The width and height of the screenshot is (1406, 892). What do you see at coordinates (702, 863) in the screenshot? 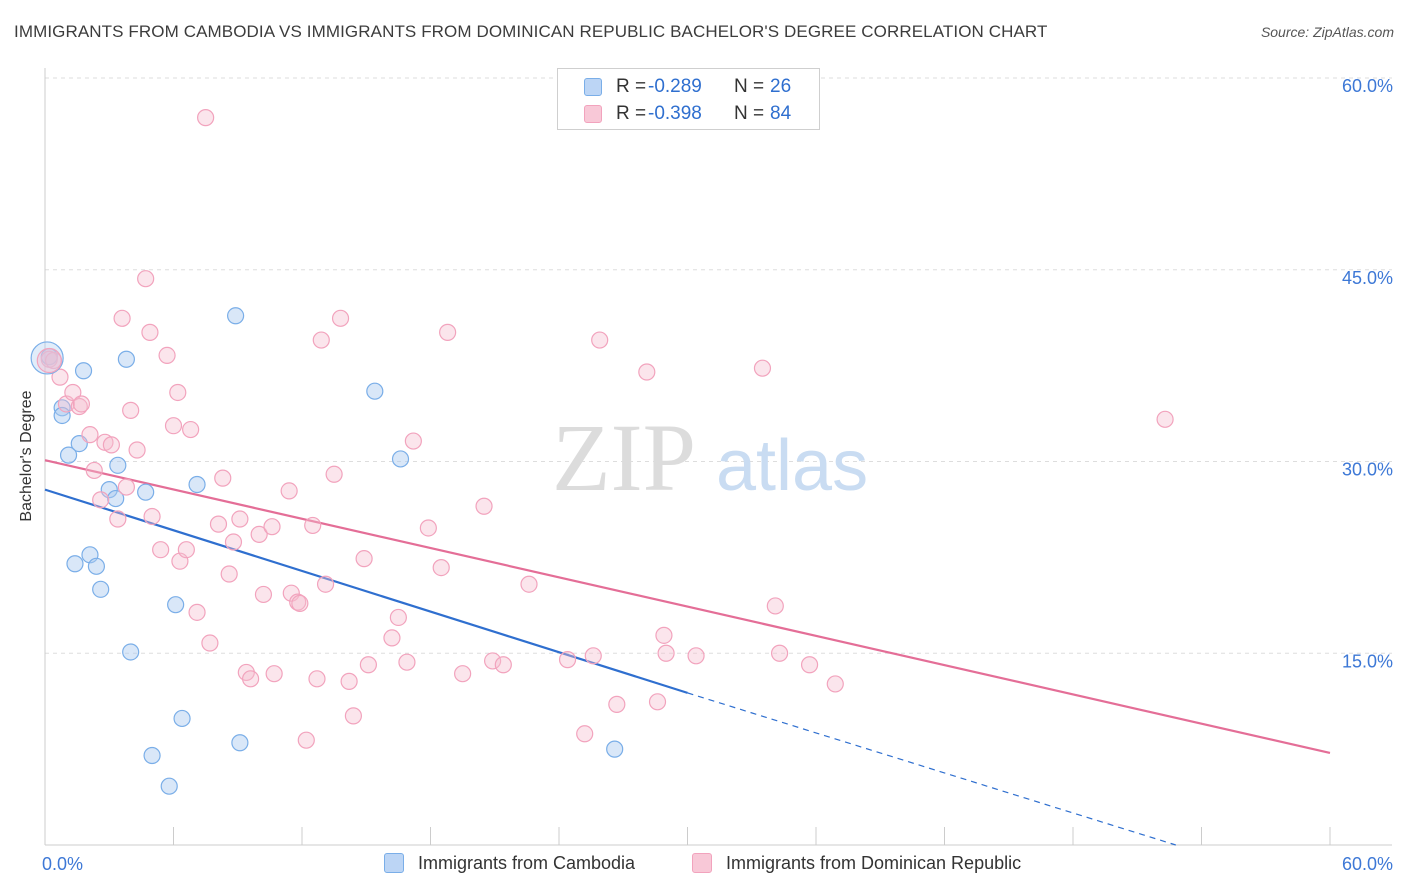
I see `dominican-legend-swatch` at bounding box center [702, 863].